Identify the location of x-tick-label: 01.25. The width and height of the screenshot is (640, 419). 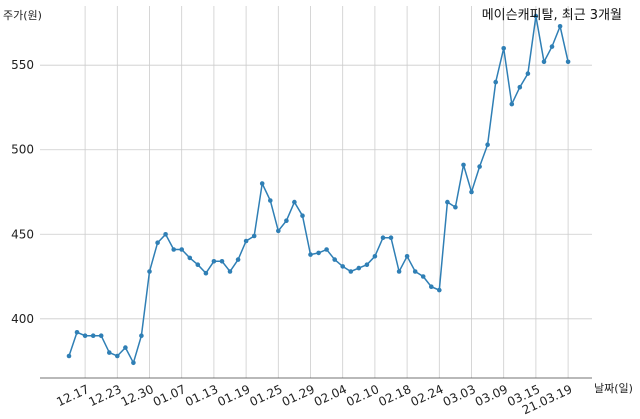
(266, 395).